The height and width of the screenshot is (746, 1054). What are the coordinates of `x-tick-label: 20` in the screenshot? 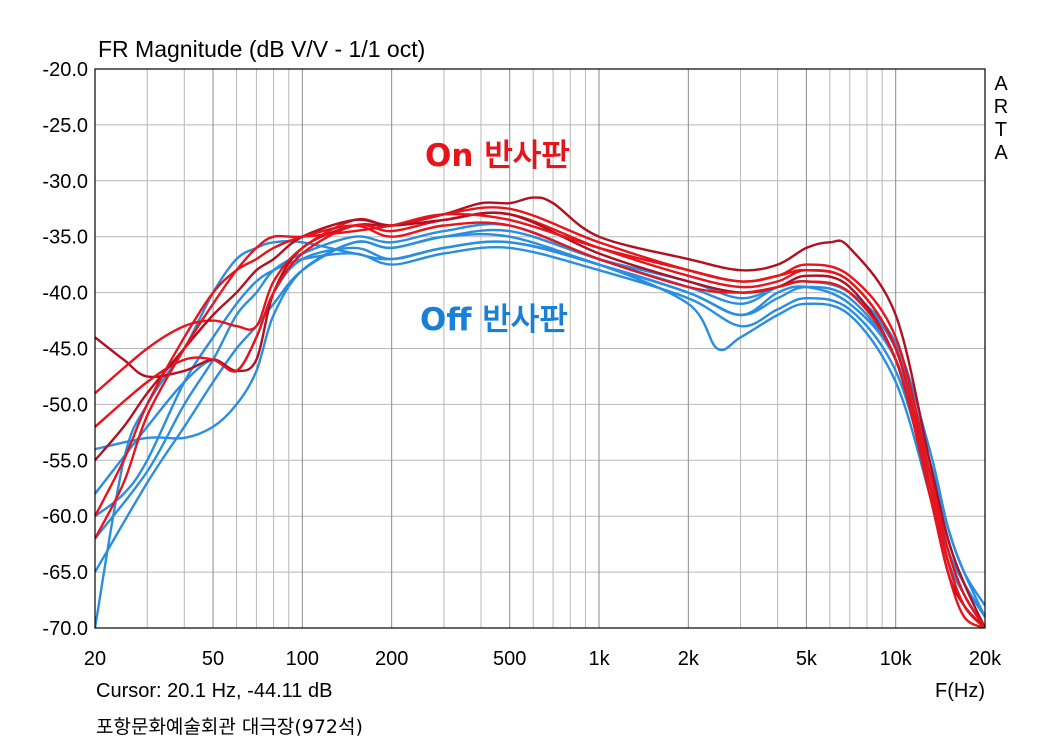 It's located at (95, 659).